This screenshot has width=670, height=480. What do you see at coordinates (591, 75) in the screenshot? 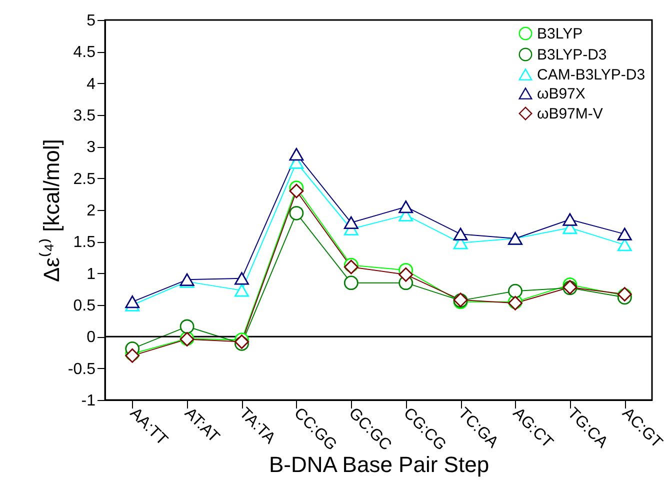
I see `legend-label: CAM-B3LYP-D3` at bounding box center [591, 75].